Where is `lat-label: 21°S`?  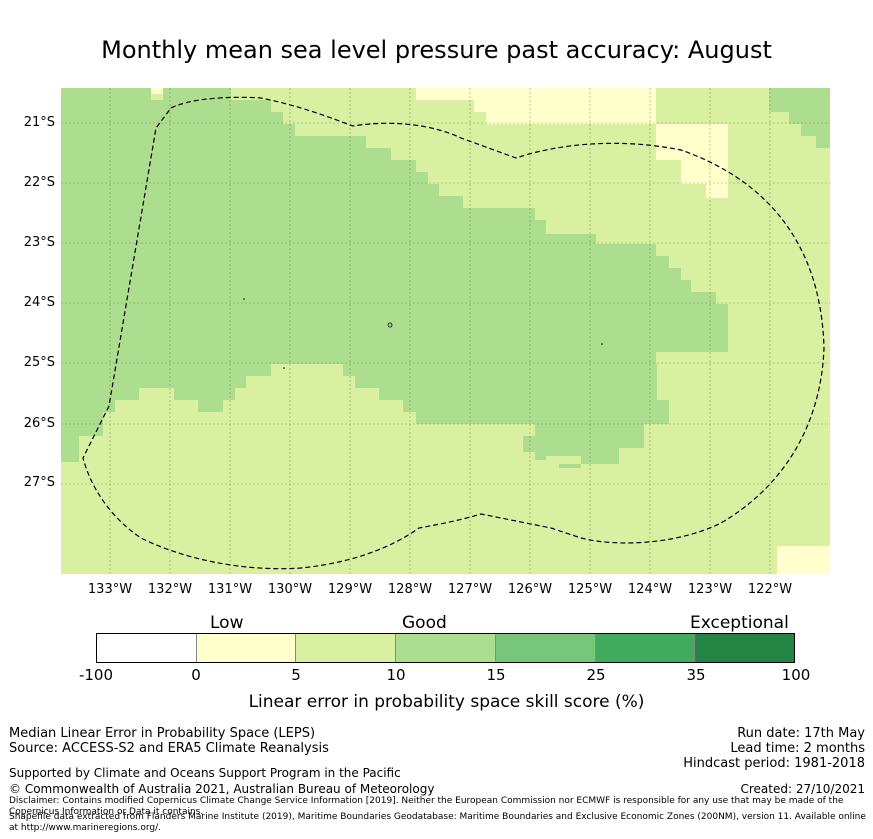 lat-label: 21°S is located at coordinates (39, 122).